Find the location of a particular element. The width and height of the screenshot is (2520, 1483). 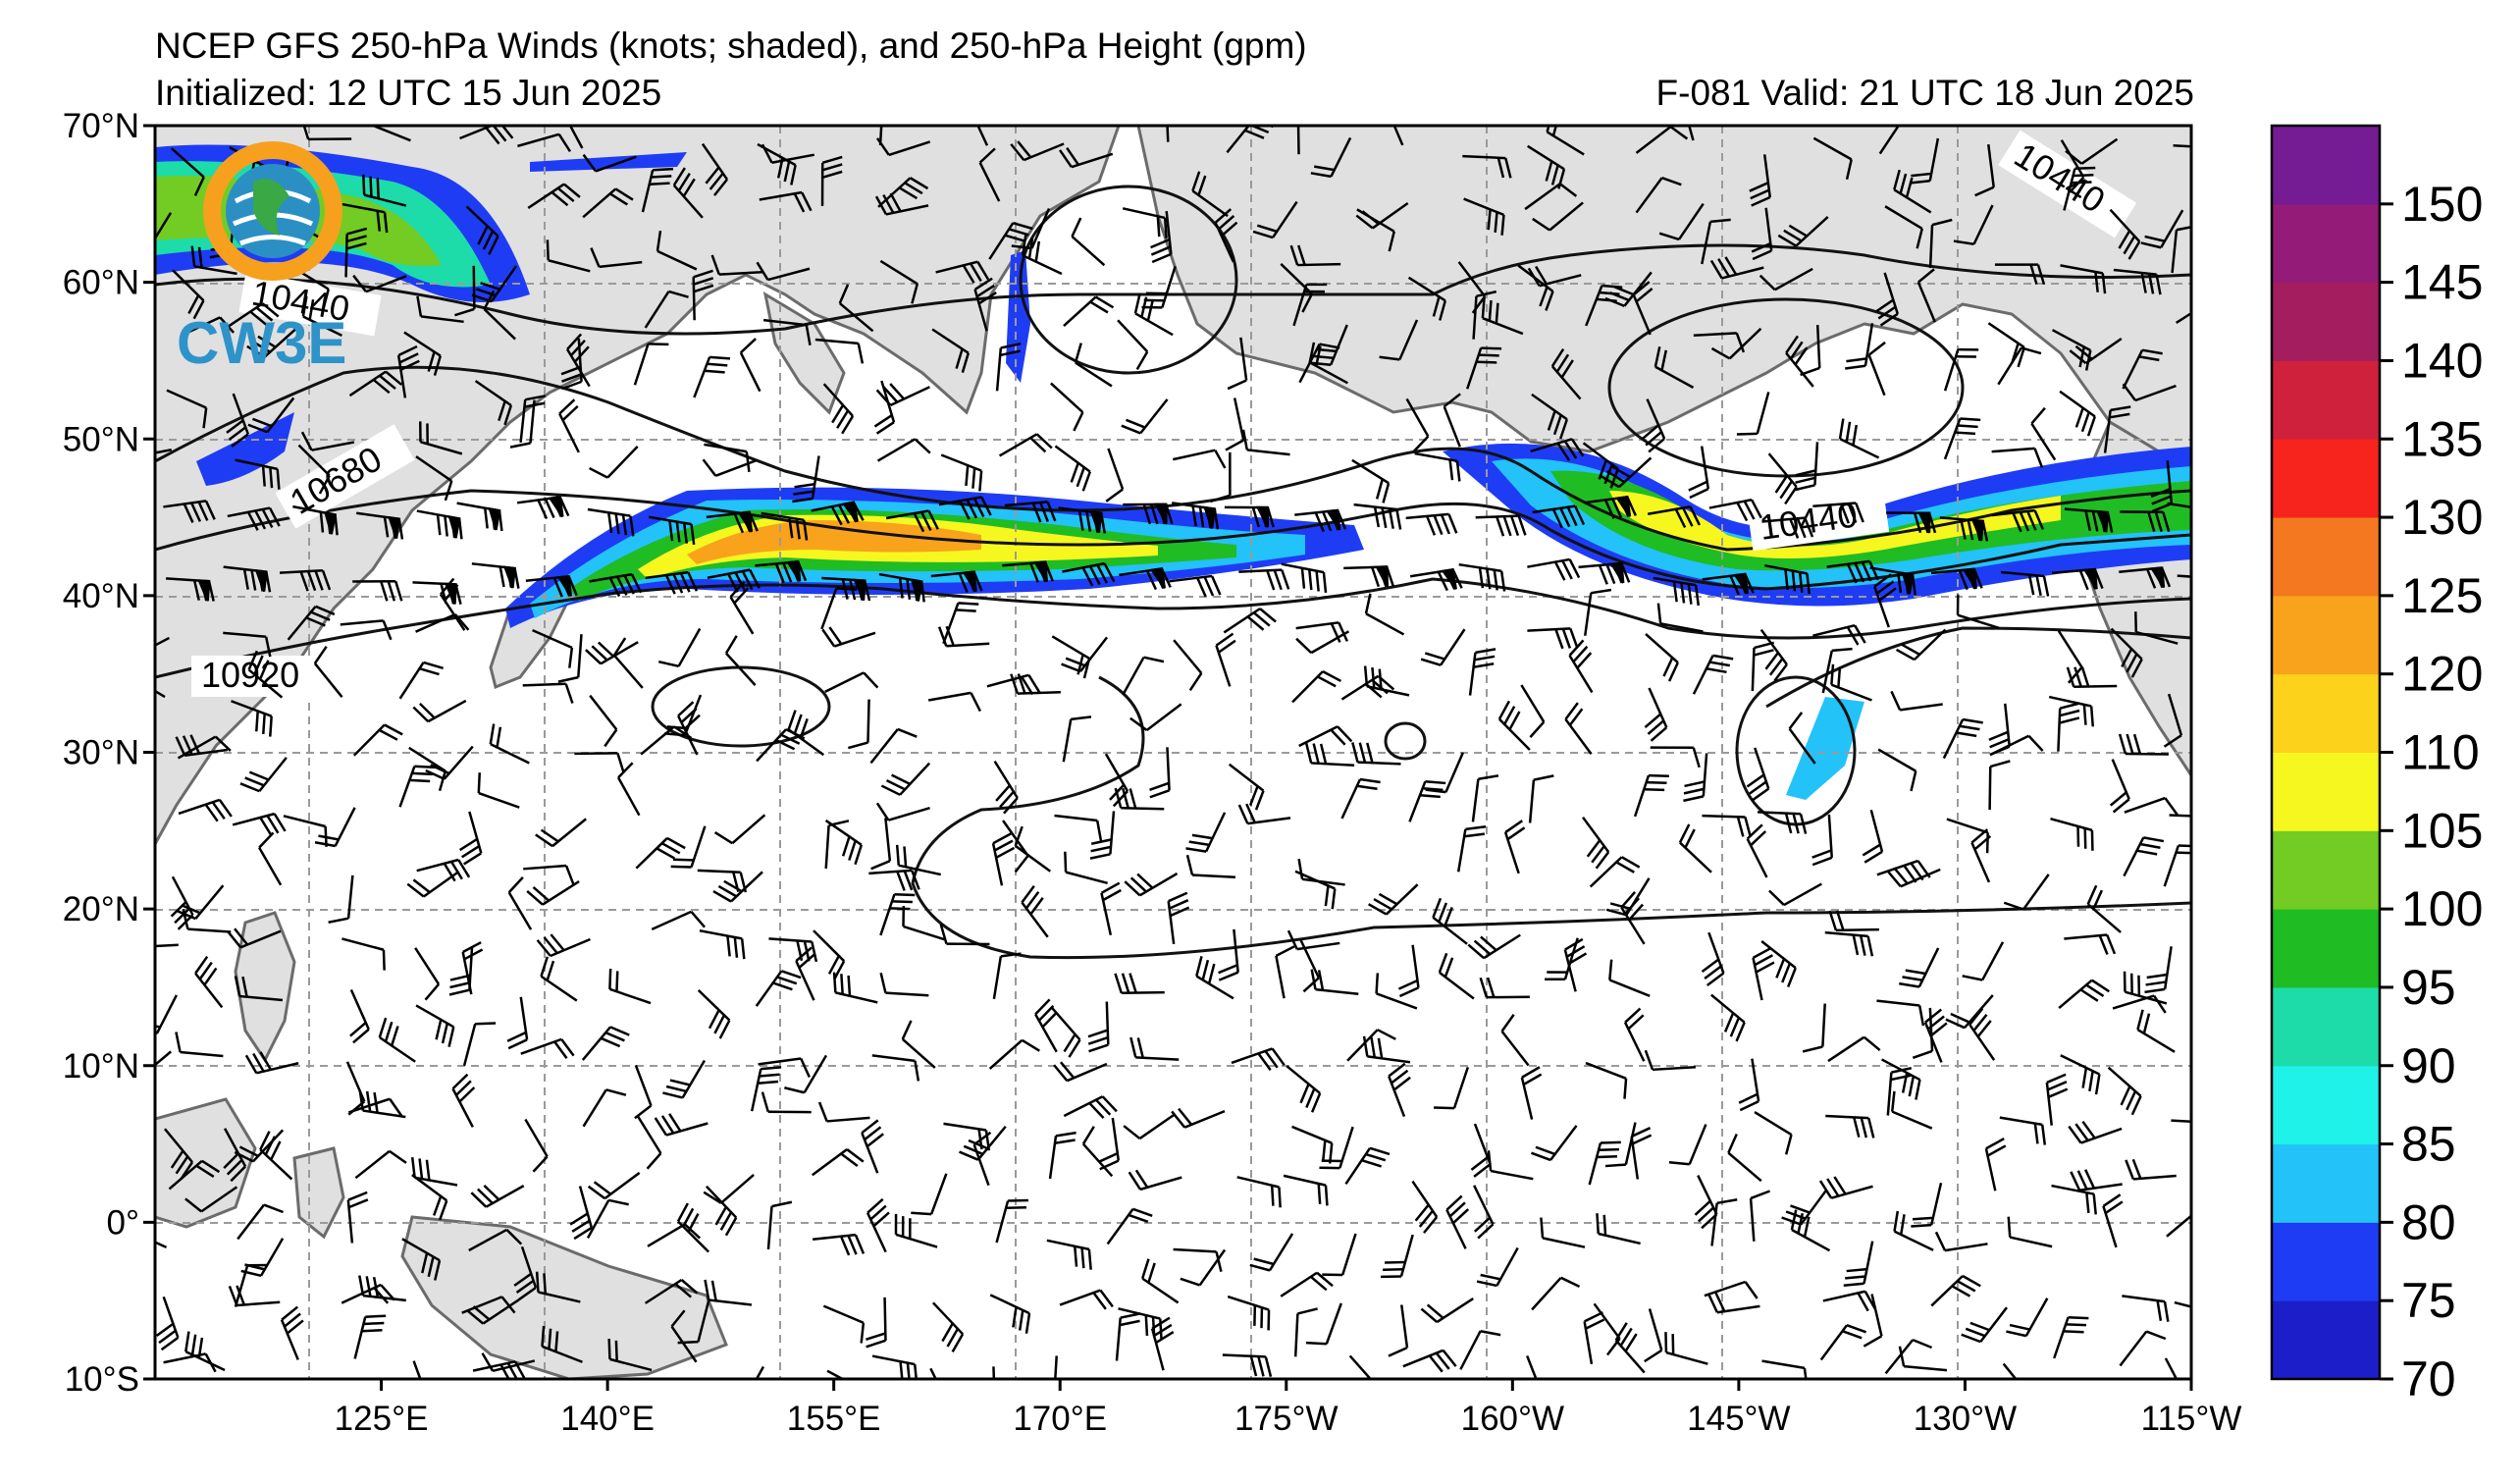

lat-label: 20°N is located at coordinates (101, 909).